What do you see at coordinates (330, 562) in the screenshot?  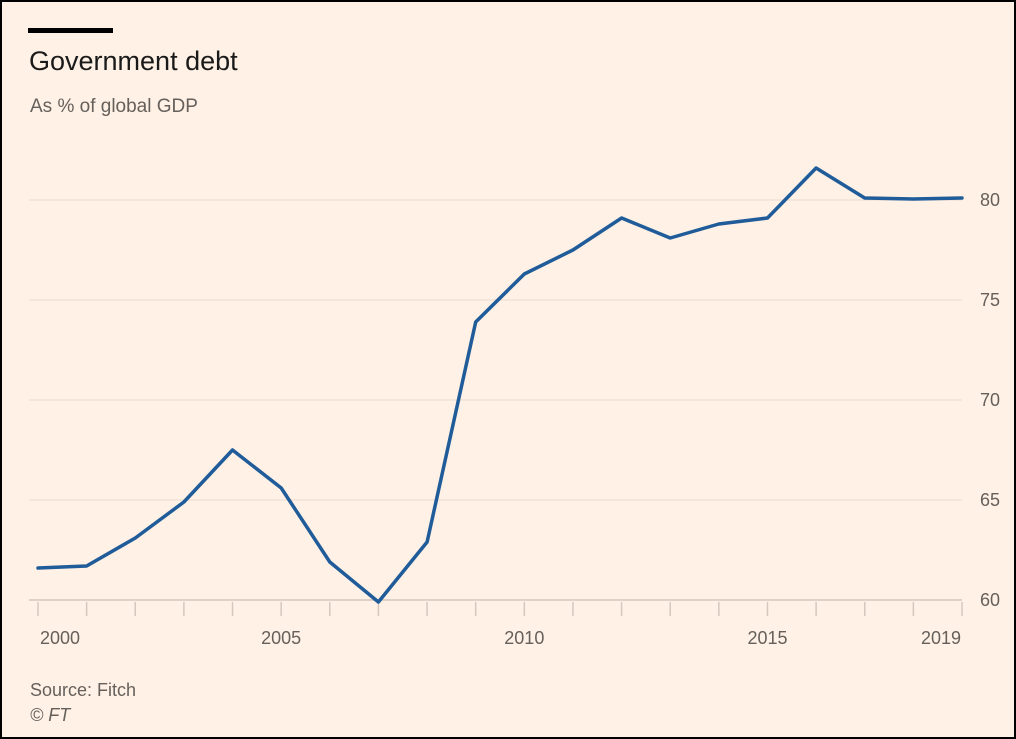 I see `data-point-2006` at bounding box center [330, 562].